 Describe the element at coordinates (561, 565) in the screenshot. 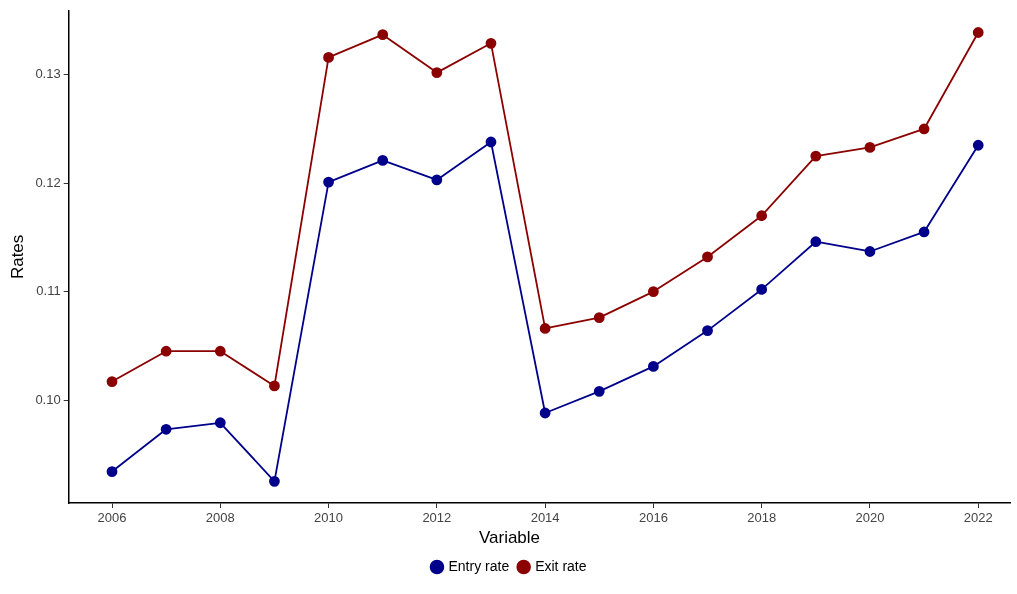

I see `legend-label: Exit rate` at that location.